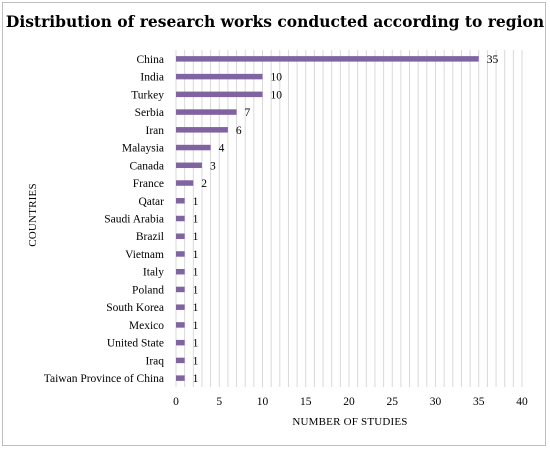 Image resolution: width=550 pixels, height=450 pixels. Describe the element at coordinates (239, 131) in the screenshot. I see `data-label: 6` at that location.